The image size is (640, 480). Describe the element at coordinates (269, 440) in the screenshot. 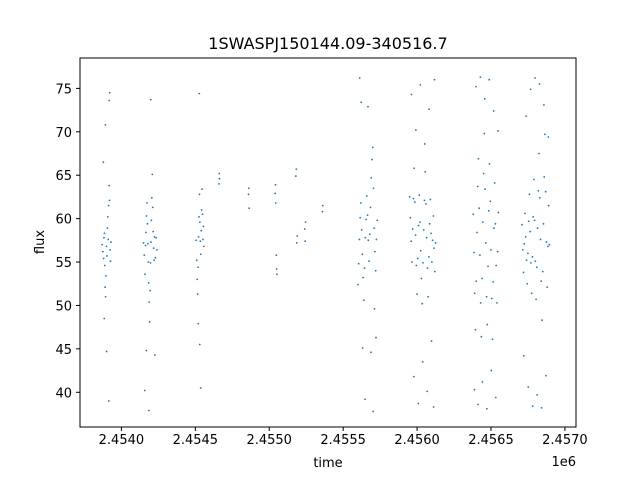

I see `x-tick-label: 2.4550` at that location.